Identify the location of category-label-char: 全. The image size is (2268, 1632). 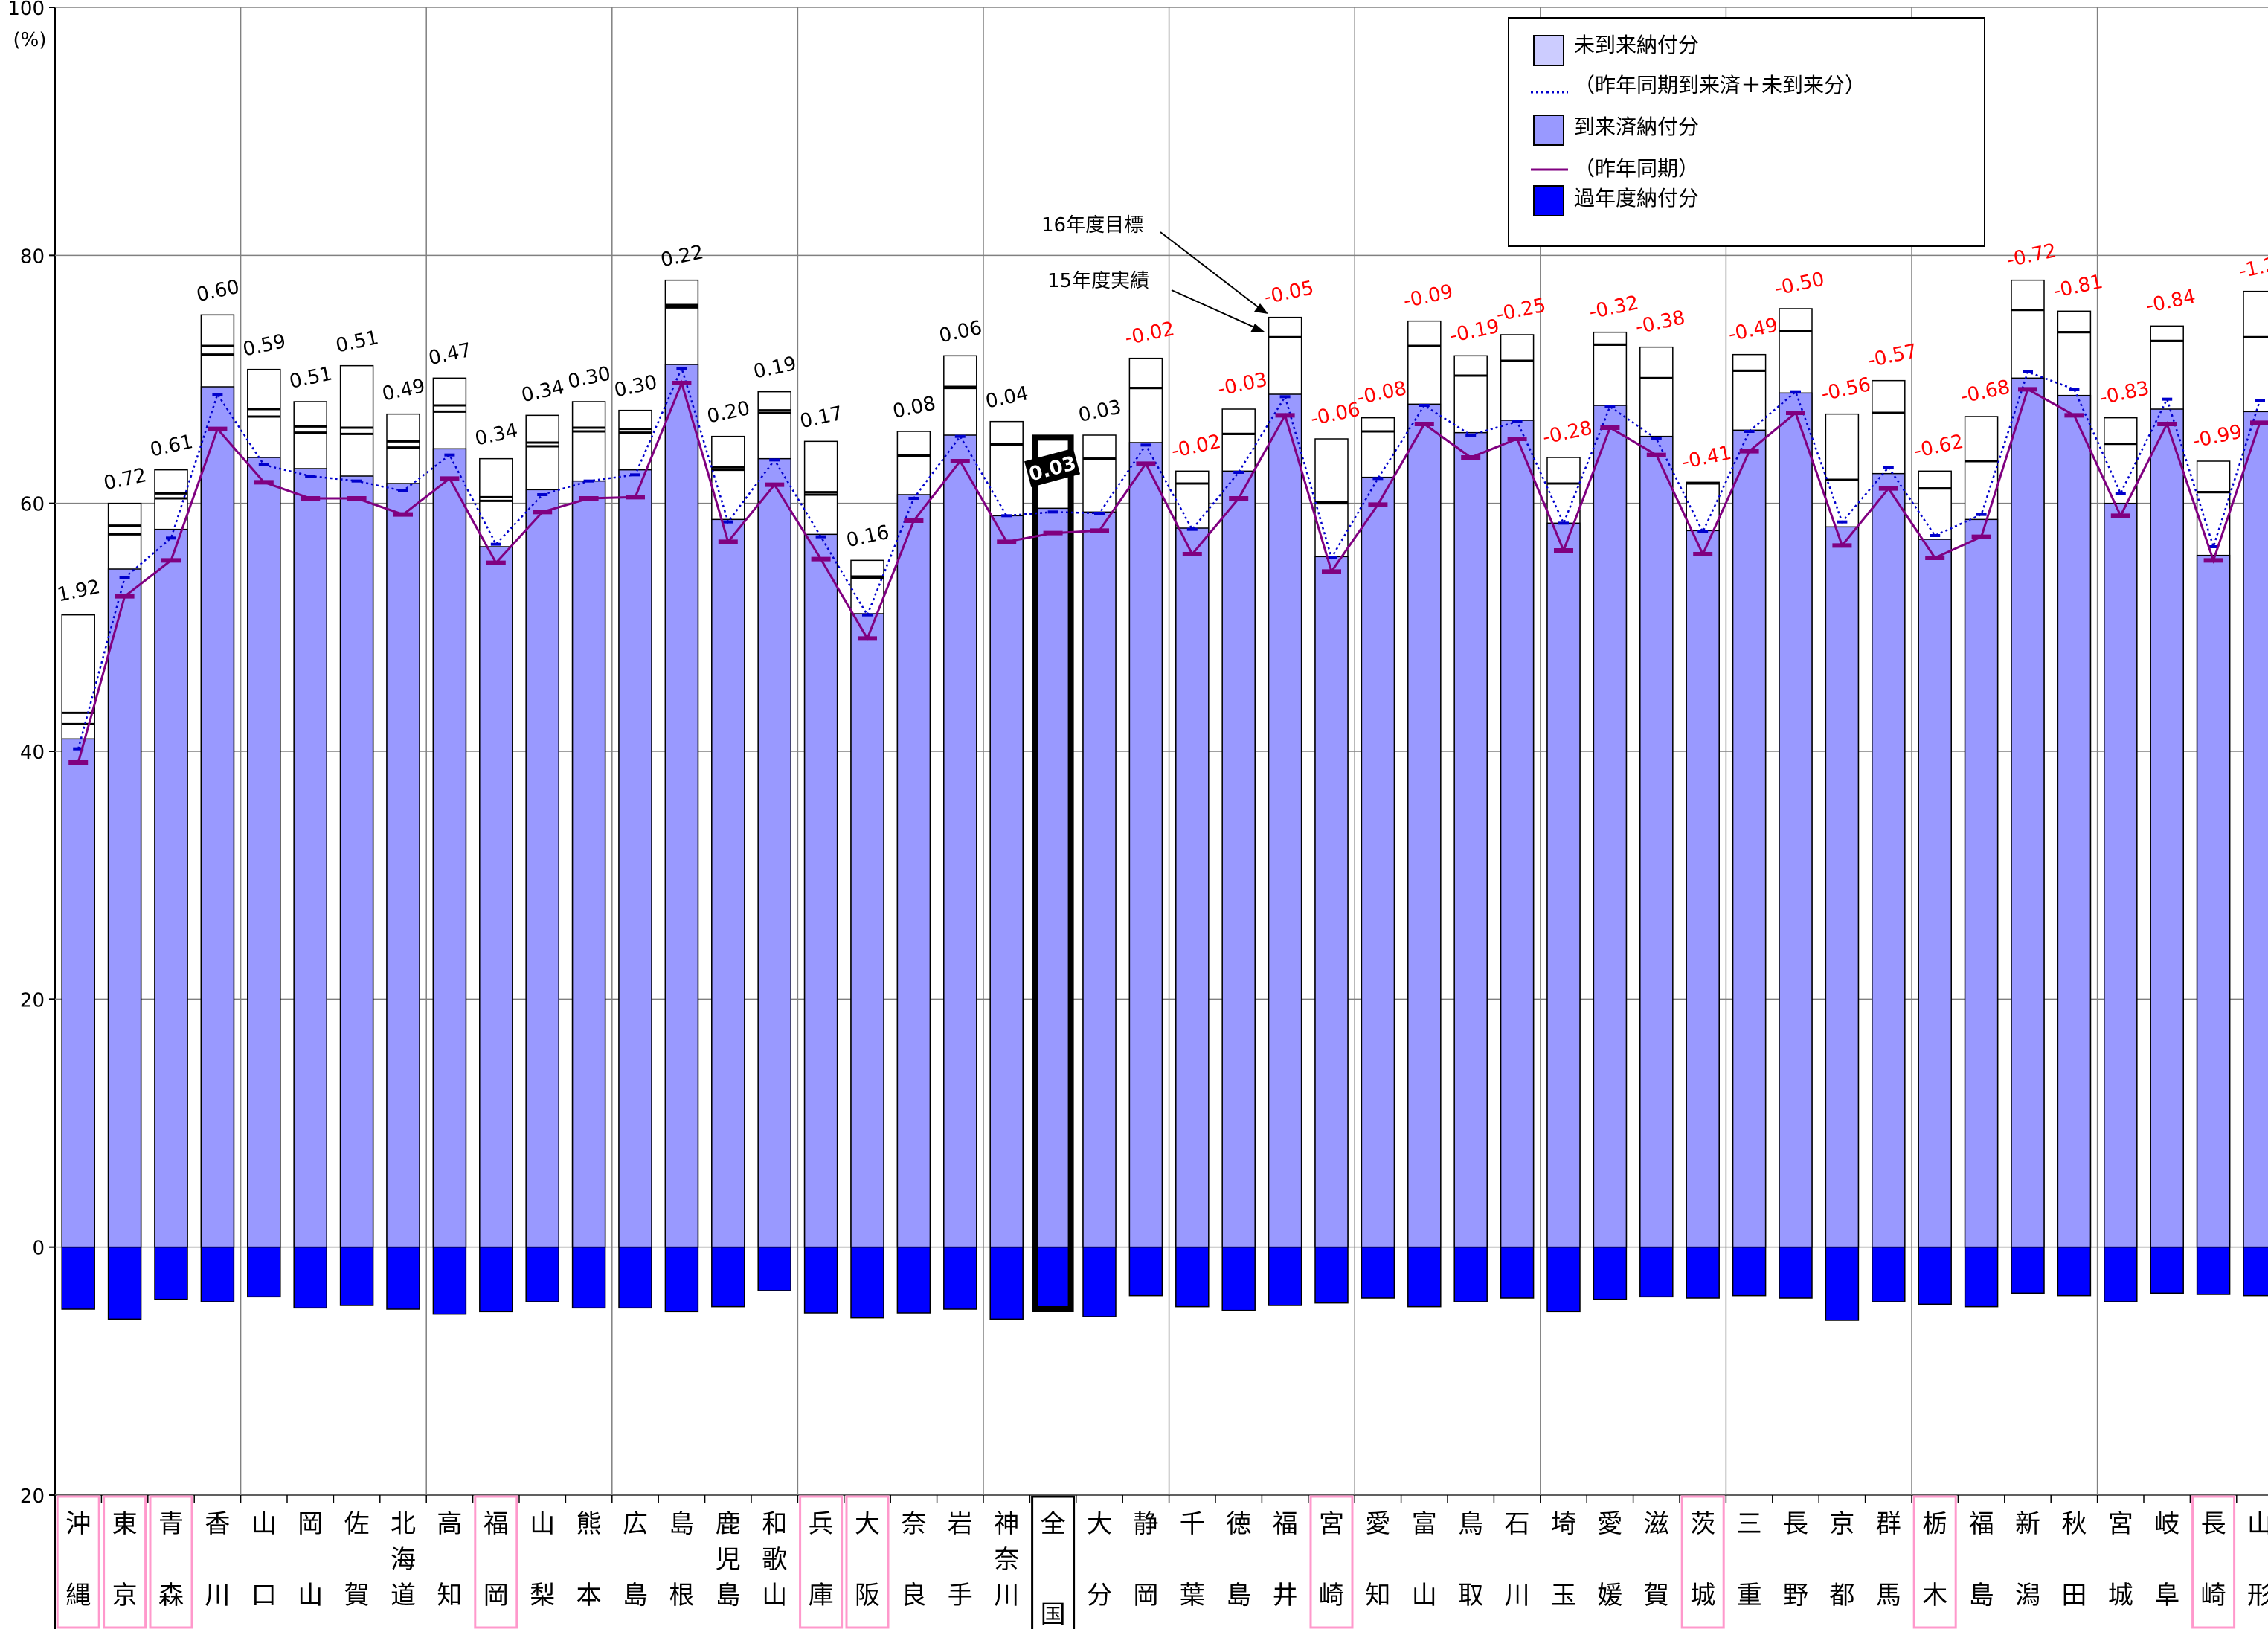
(1053, 1524).